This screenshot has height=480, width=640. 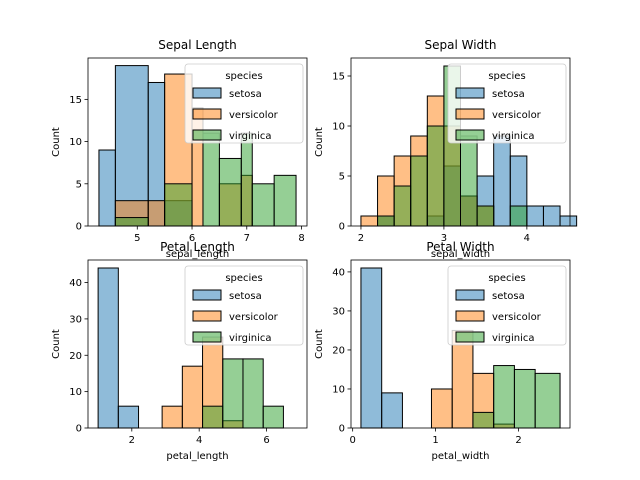 What do you see at coordinates (435, 440) in the screenshot?
I see `x-tick-label: 1` at bounding box center [435, 440].